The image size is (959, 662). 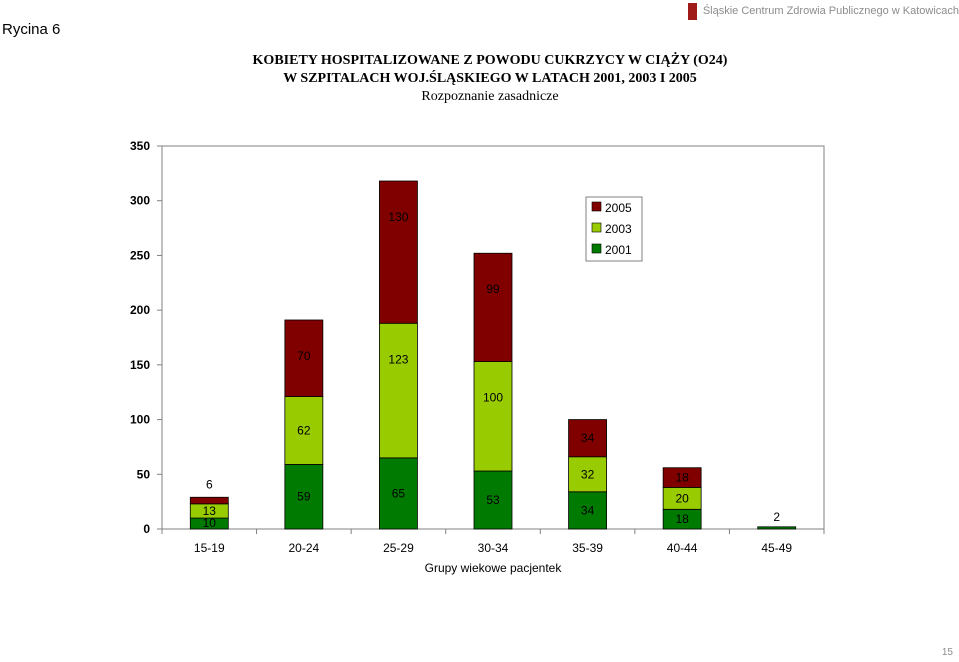 I want to click on data-label-2001: 34, so click(x=588, y=510).